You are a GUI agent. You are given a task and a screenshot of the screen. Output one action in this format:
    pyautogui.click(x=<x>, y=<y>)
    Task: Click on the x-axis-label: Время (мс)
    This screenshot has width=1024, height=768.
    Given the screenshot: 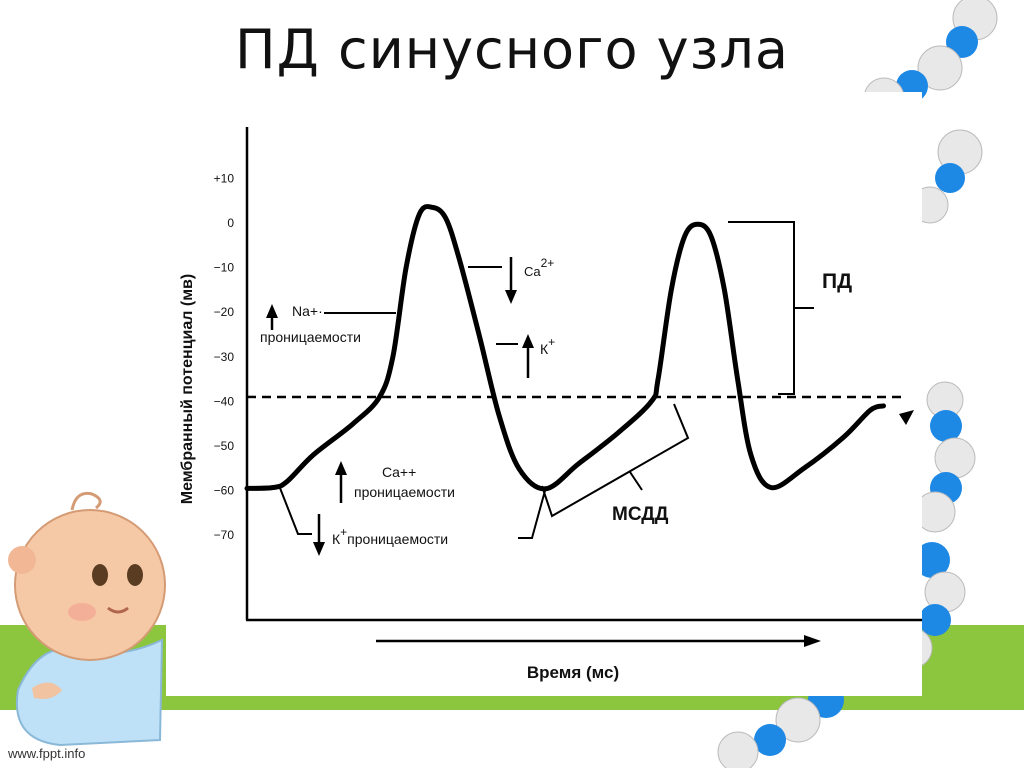 What is the action you would take?
    pyautogui.click(x=573, y=672)
    